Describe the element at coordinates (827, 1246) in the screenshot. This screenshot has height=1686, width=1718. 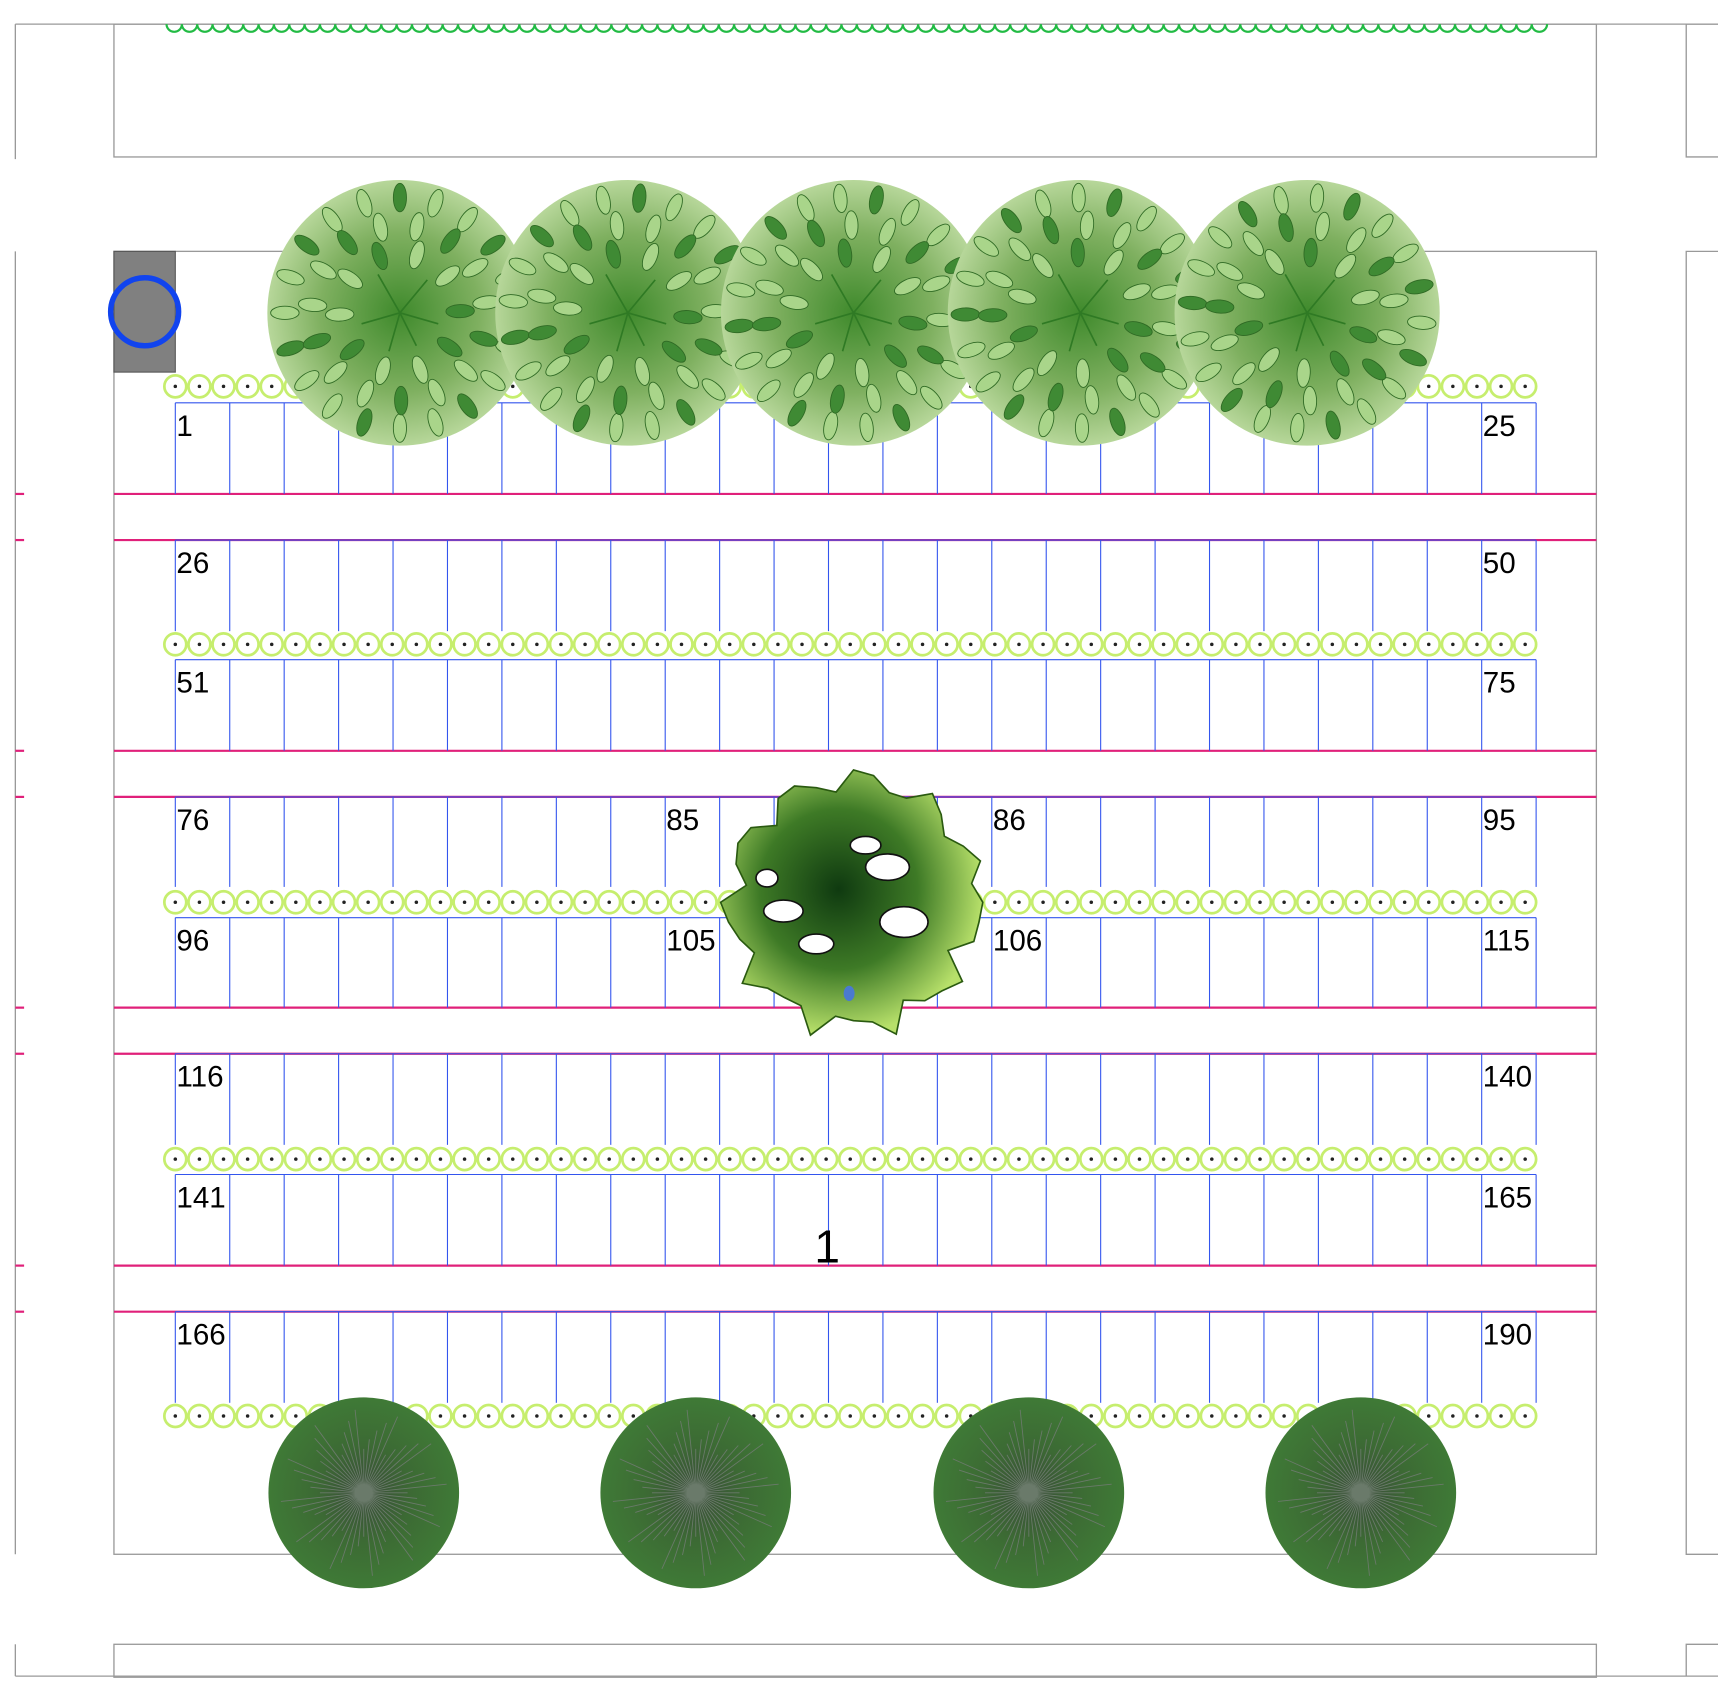
I see `lot-number: 1` at that location.